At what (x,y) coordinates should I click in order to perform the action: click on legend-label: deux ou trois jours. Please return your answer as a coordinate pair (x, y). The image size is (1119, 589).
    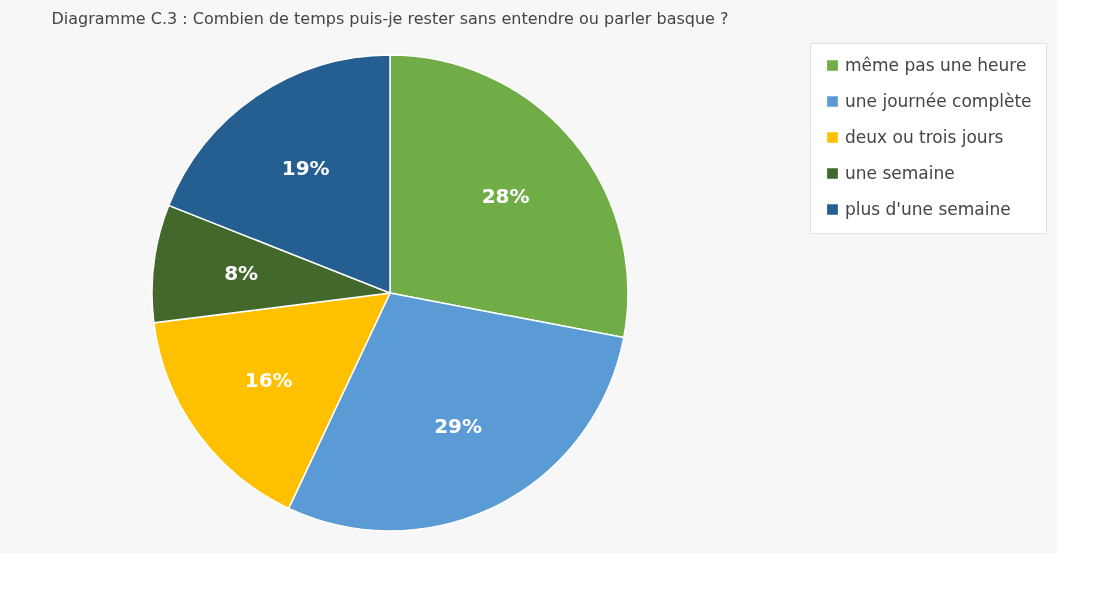
    Looking at the image, I should click on (924, 136).